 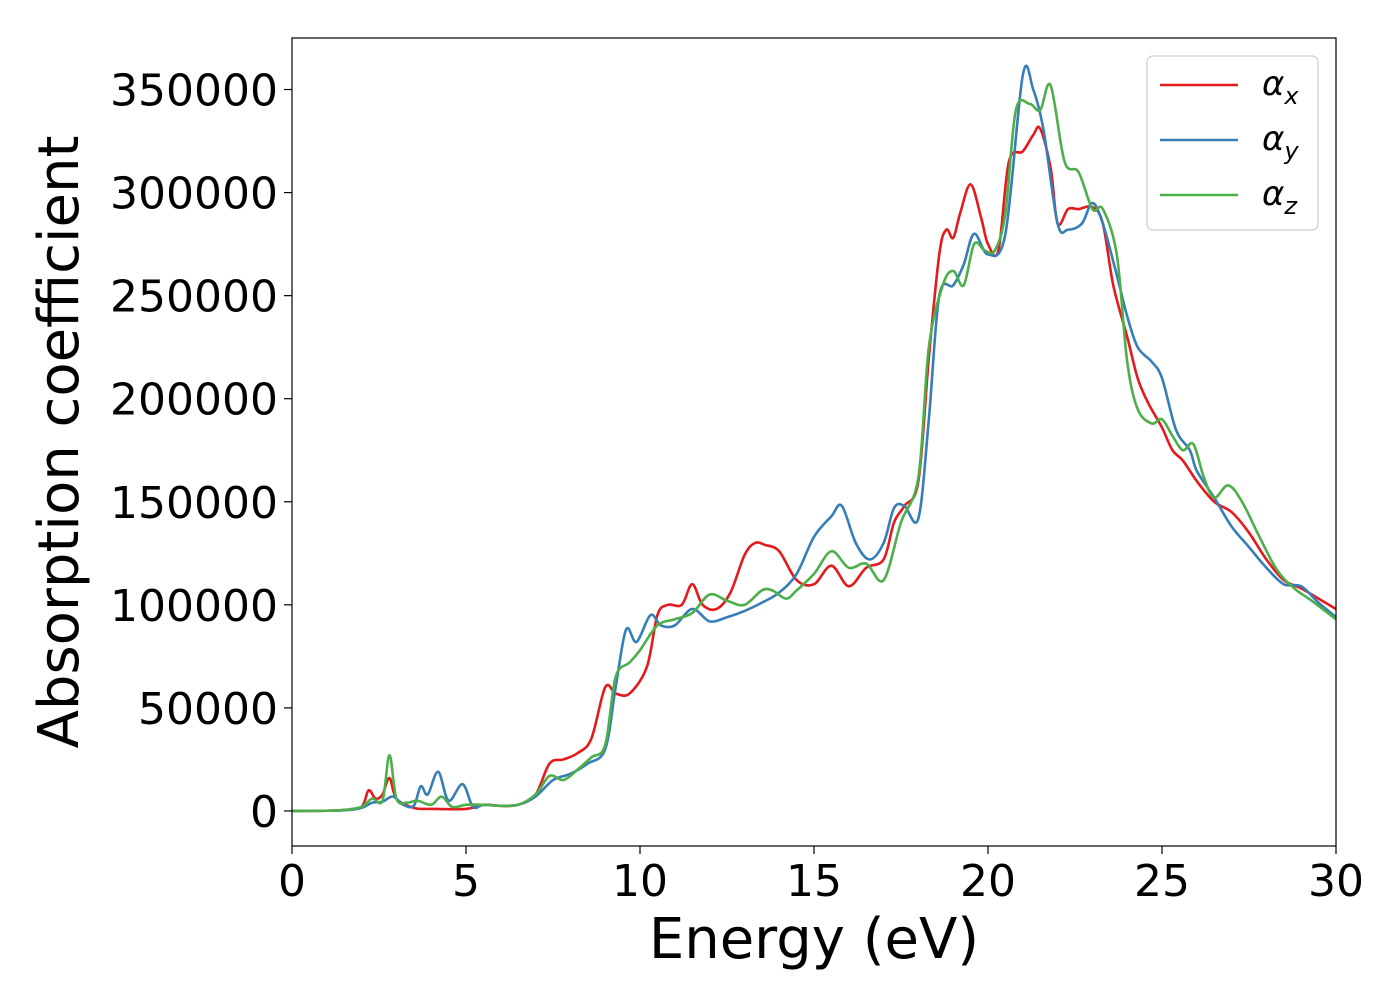 I want to click on y-tick-label: 0, so click(x=264, y=812).